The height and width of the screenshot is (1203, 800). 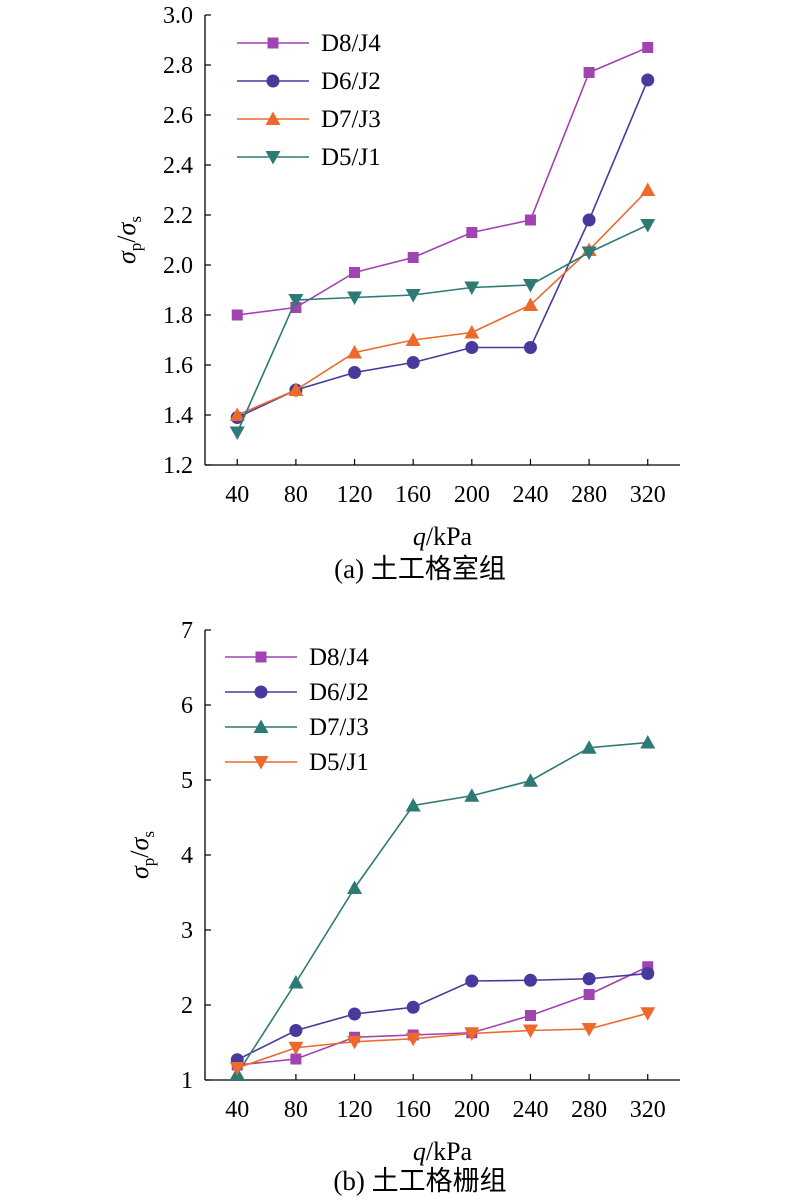 What do you see at coordinates (355, 1110) in the screenshot?
I see `x-tick-label: 120` at bounding box center [355, 1110].